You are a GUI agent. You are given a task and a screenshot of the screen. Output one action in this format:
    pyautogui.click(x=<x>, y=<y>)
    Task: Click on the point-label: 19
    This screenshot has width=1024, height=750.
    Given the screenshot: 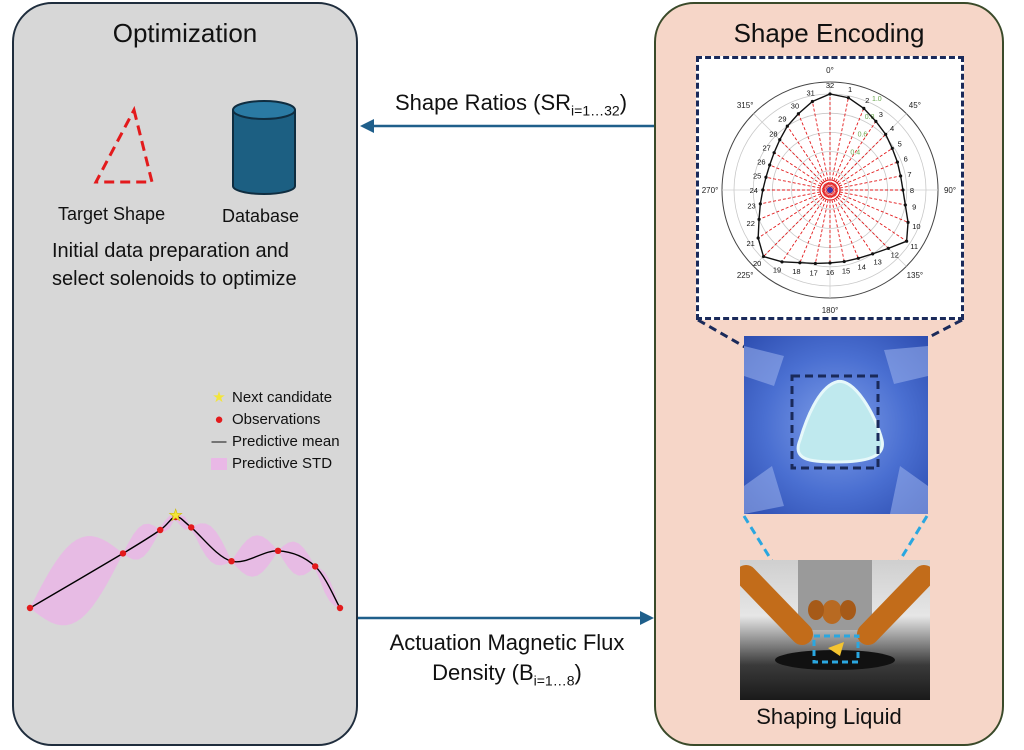 What is the action you would take?
    pyautogui.click(x=777, y=269)
    